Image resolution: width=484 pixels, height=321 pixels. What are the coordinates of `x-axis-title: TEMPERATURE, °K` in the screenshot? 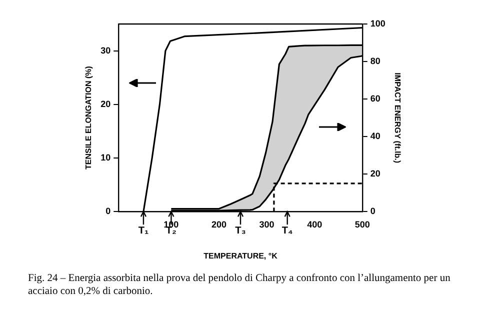 It's located at (241, 255).